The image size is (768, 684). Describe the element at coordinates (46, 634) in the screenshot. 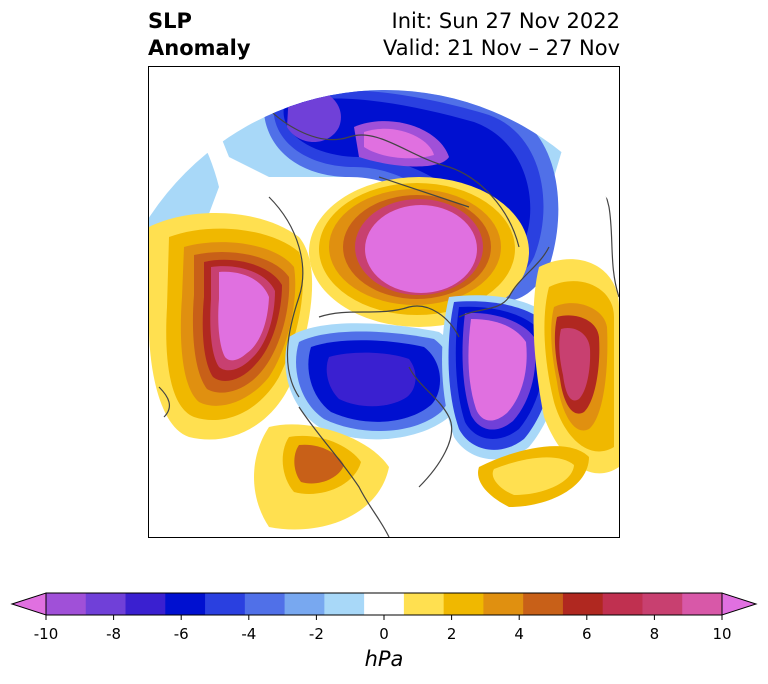

I see `colorbar-tick-label: -10` at that location.